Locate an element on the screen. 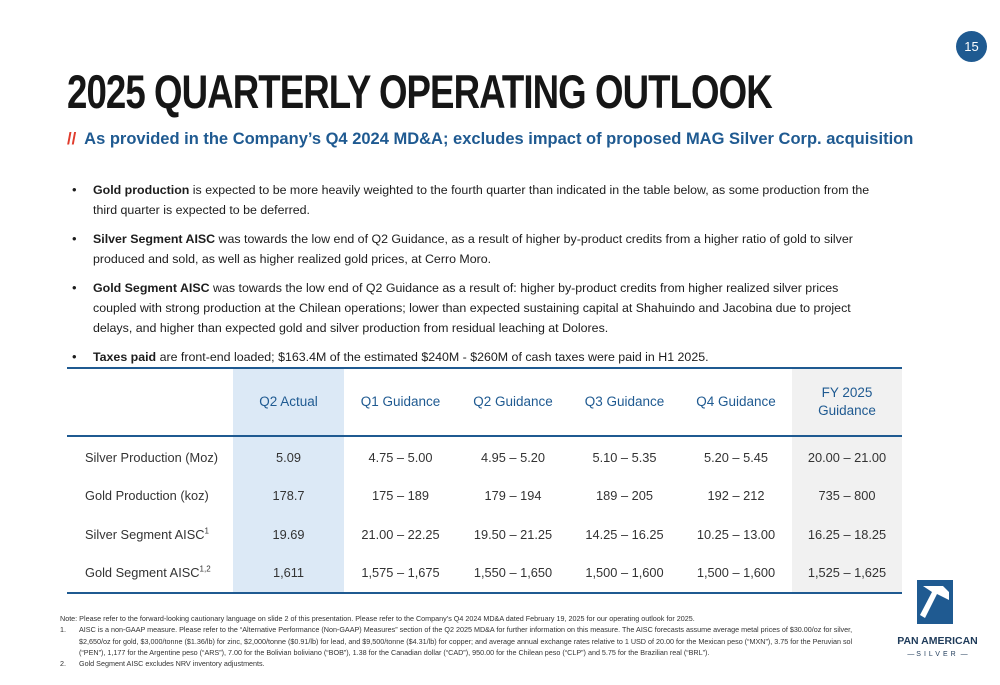 This screenshot has width=1000, height=685. table-cell: 1,575 – 1,675 is located at coordinates (400, 573).